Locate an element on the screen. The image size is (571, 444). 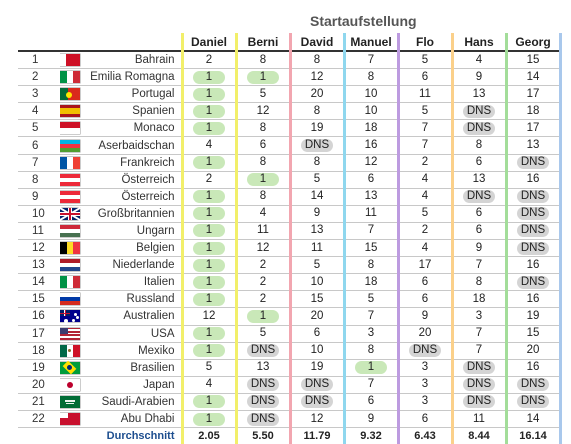
race-row: 22 Abu Dhabi 1 DNS 12 9 6 11 14 is located at coordinates (290, 419).